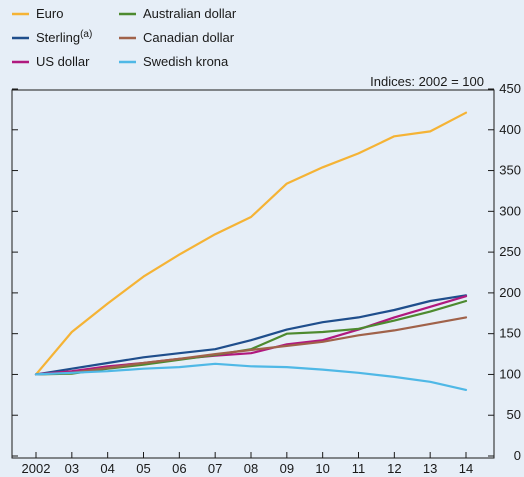  I want to click on y-tick-label: 50, so click(514, 414).